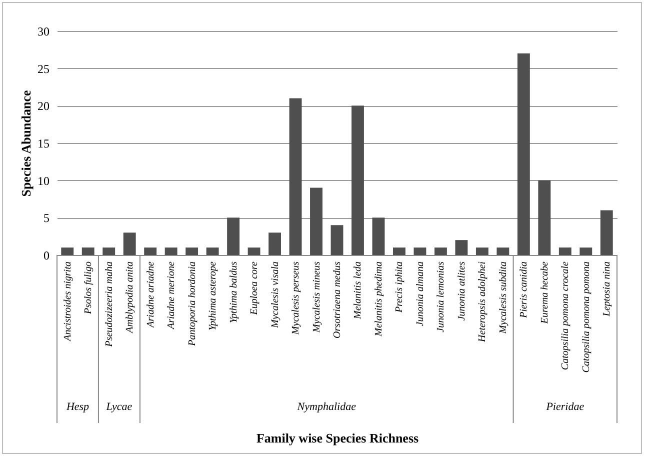 This screenshot has width=646, height=459. What do you see at coordinates (118, 407) in the screenshot?
I see `text: Lycae` at bounding box center [118, 407].